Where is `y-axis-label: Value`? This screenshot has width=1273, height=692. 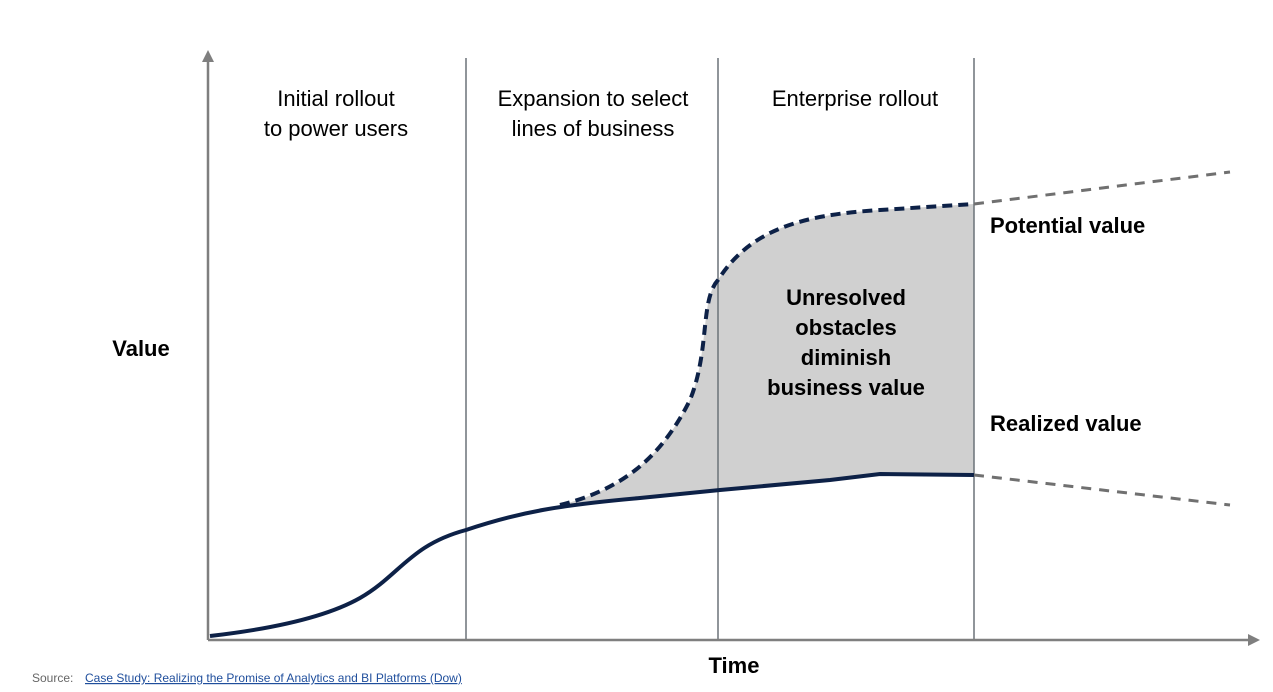
y-axis-label: Value is located at coordinates (140, 348).